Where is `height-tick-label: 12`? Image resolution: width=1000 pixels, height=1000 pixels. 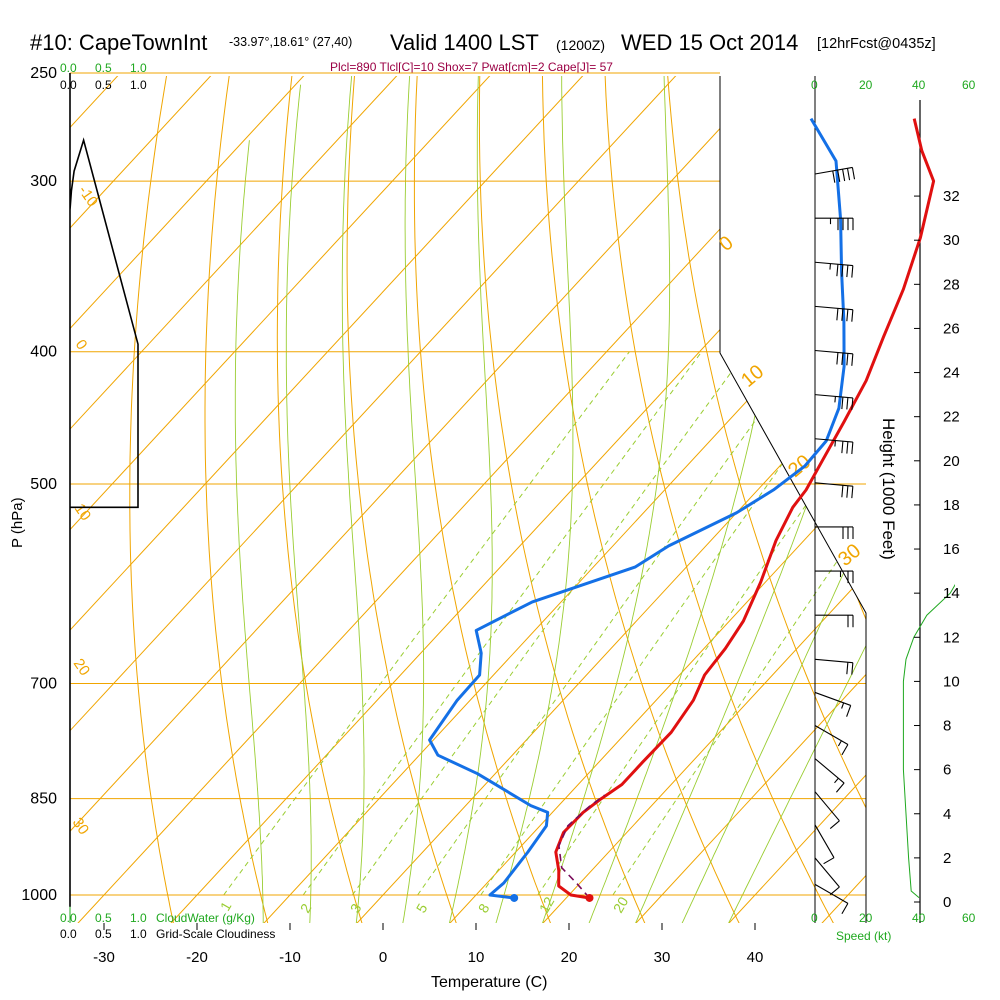 height-tick-label: 12 is located at coordinates (951, 637).